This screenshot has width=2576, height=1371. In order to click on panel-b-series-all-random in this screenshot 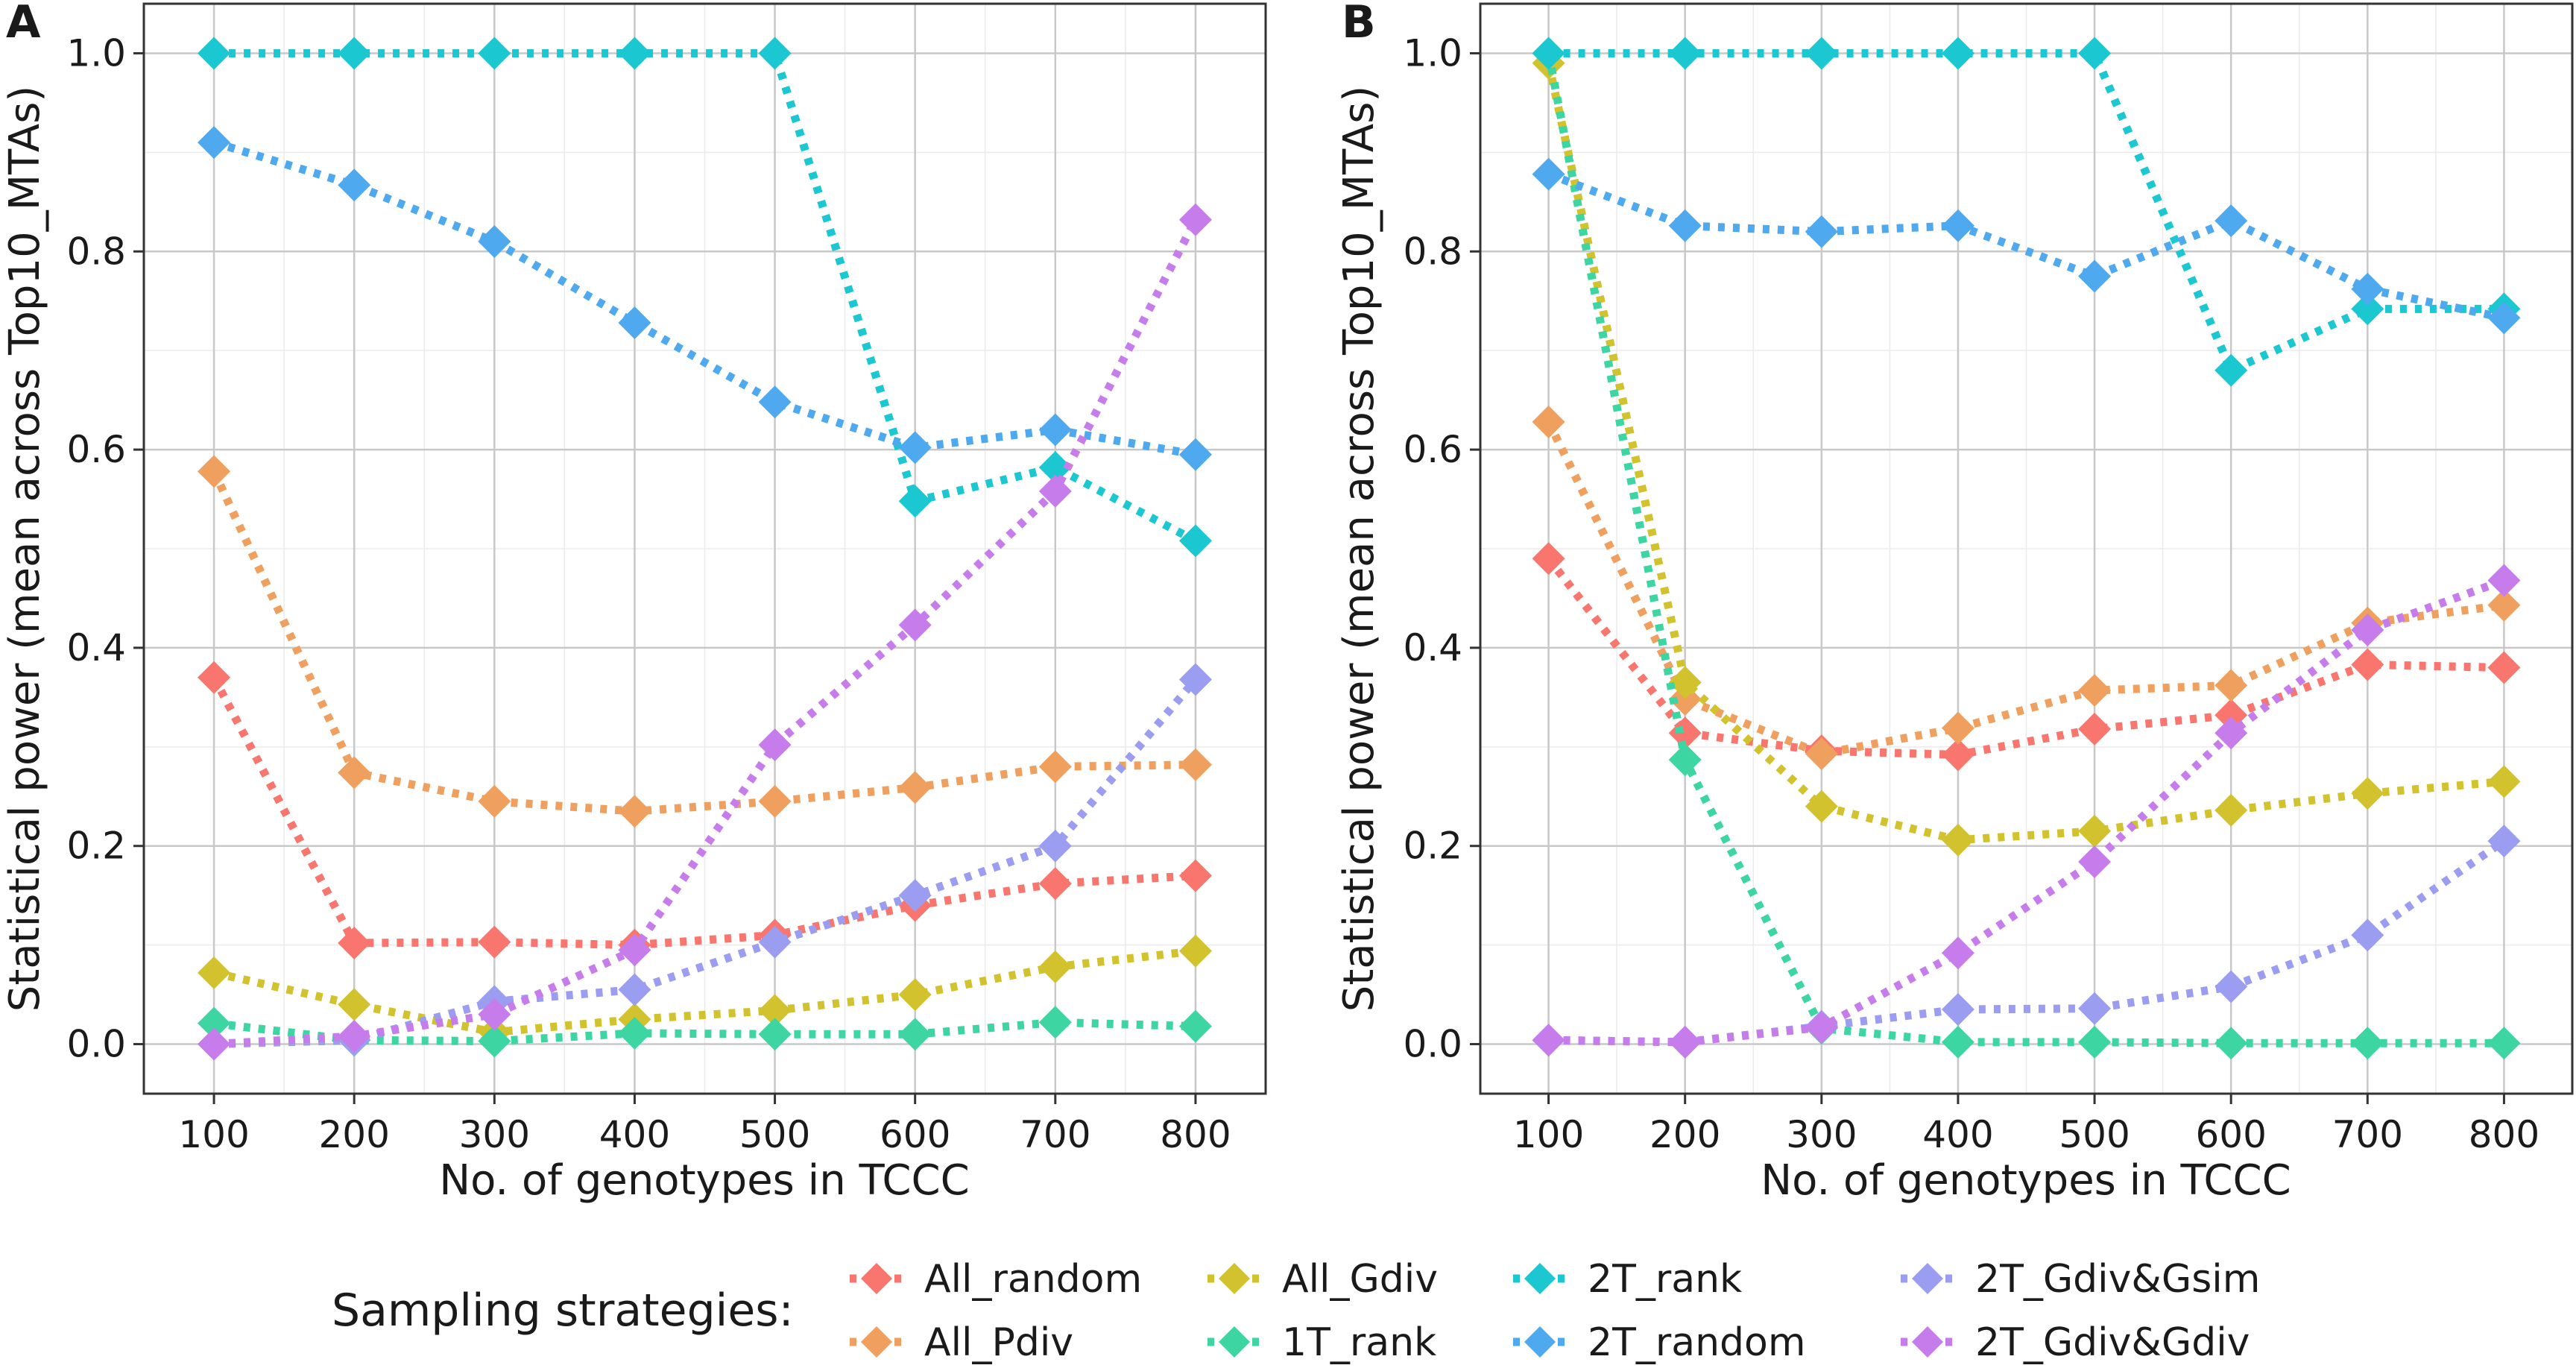, I will do `click(2027, 657)`.